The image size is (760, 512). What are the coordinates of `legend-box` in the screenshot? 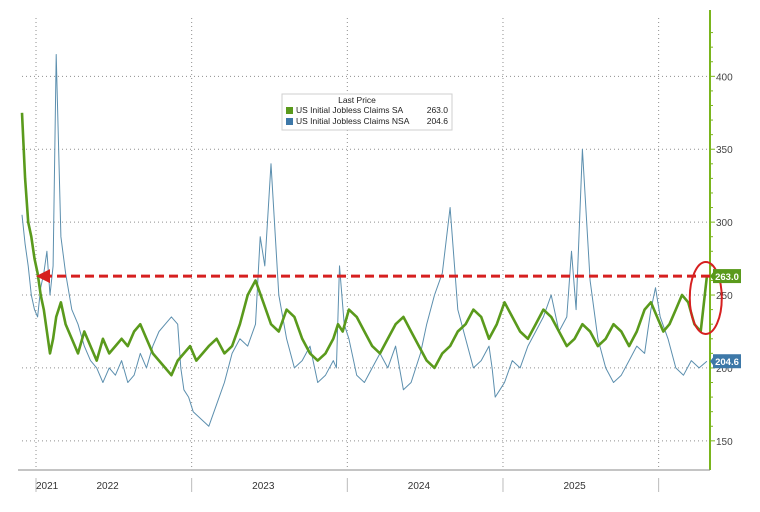 It's located at (367, 112).